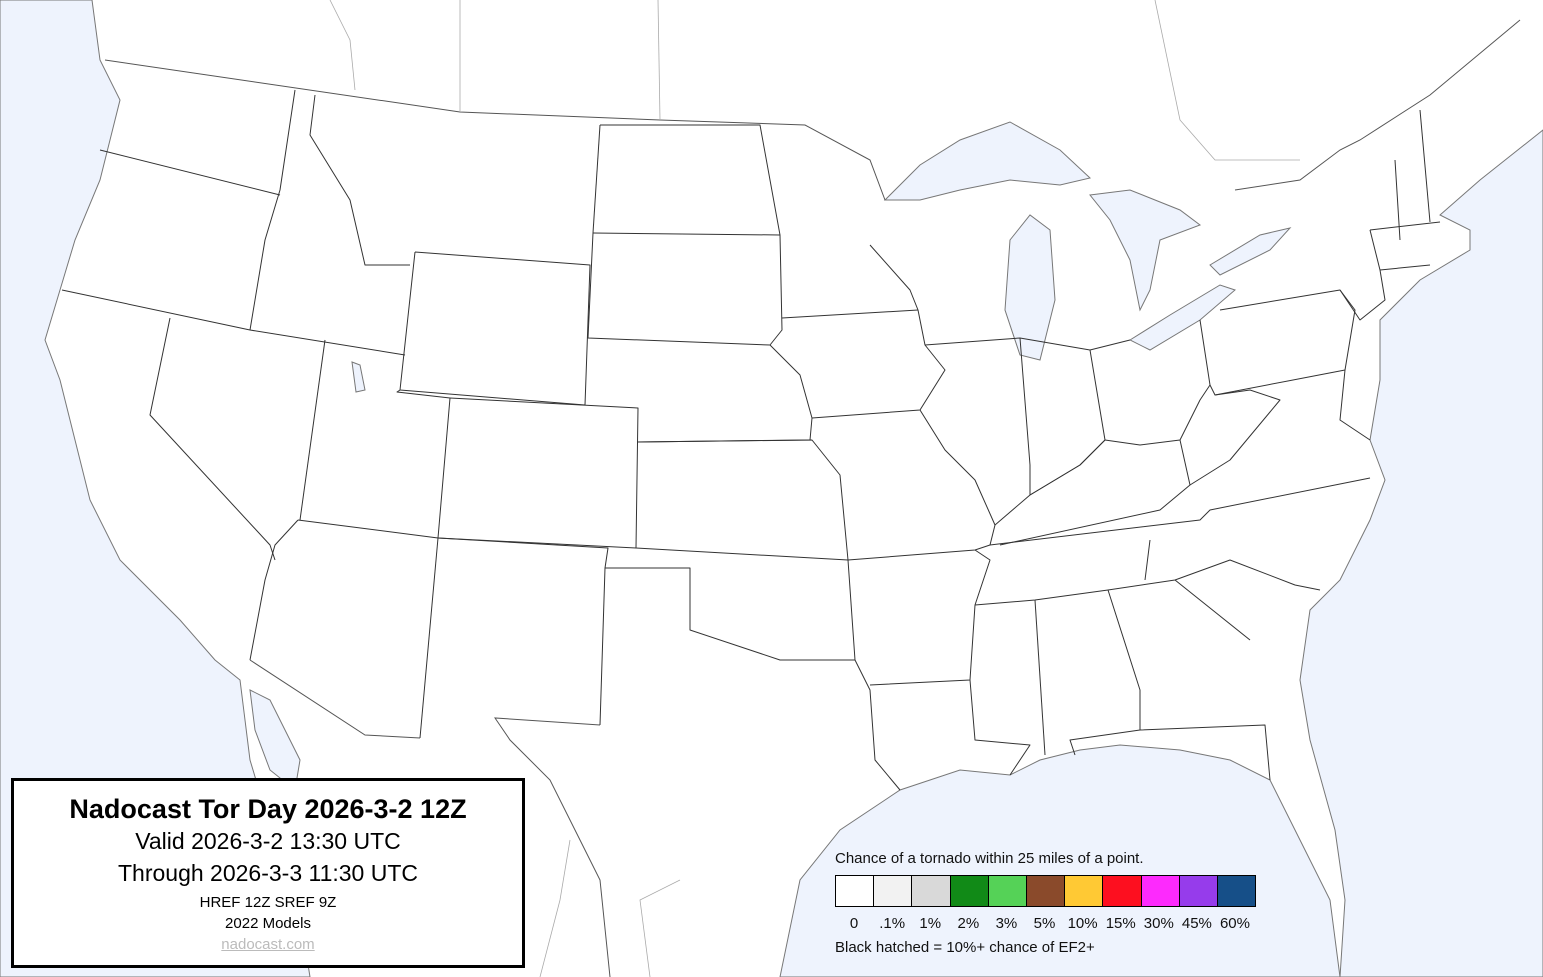 This screenshot has width=1543, height=977. Describe the element at coordinates (965, 947) in the screenshot. I see `legend-note: Black hatched = 10%+ chance of EF2+` at that location.